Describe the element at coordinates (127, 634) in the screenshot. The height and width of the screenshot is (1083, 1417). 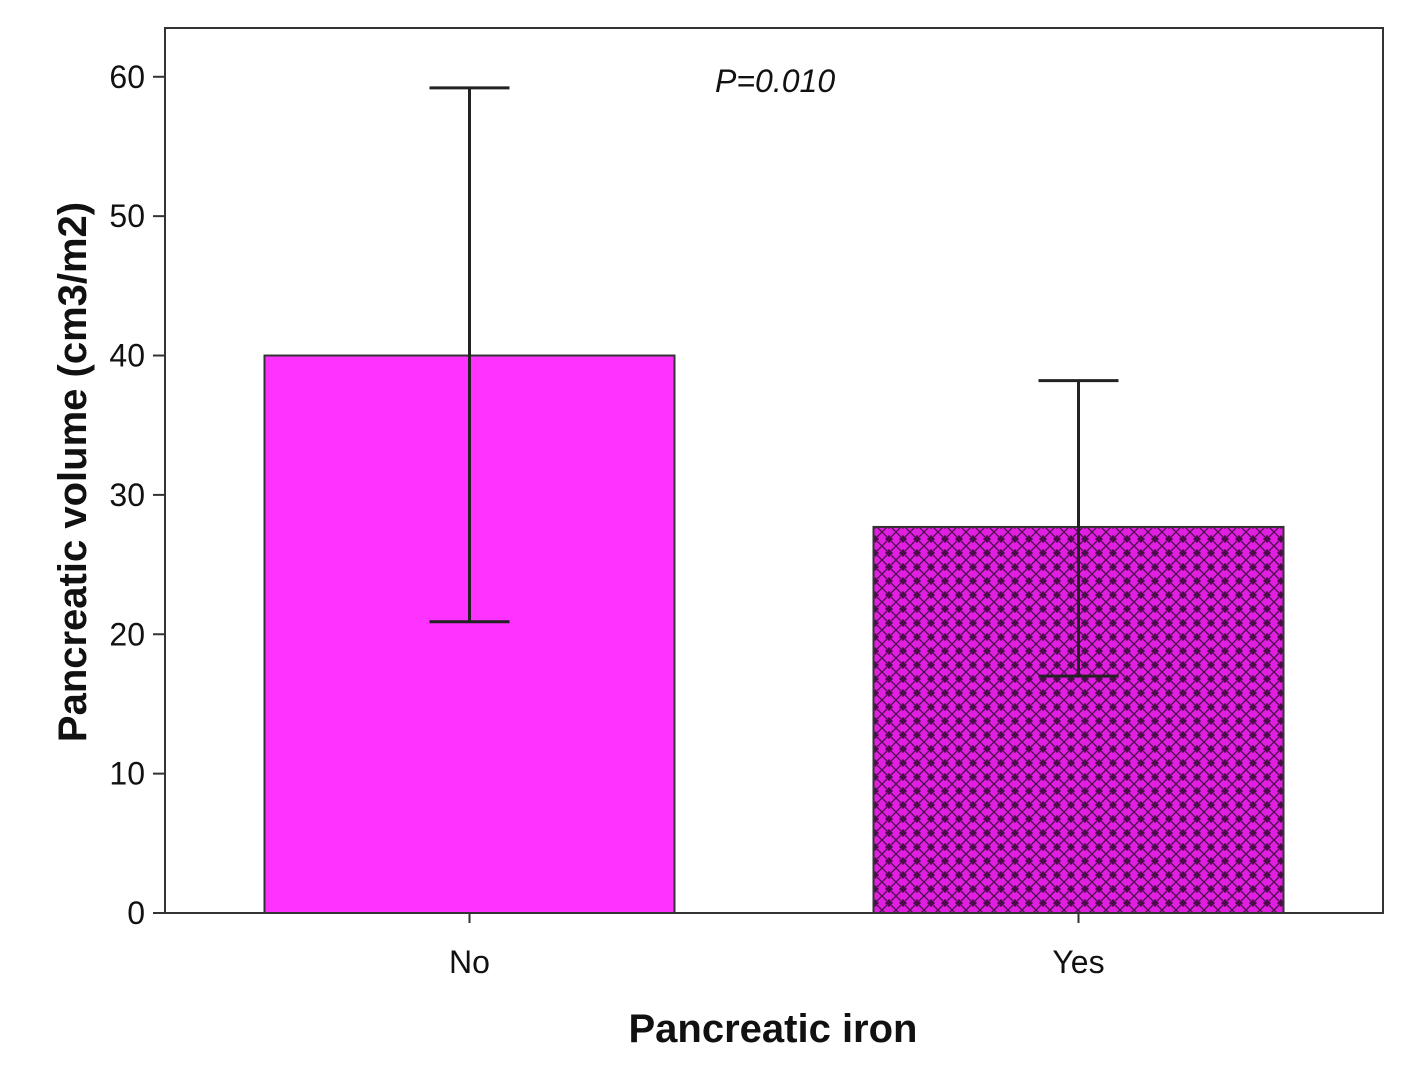
I see `y-tick-label-20: 20` at that location.